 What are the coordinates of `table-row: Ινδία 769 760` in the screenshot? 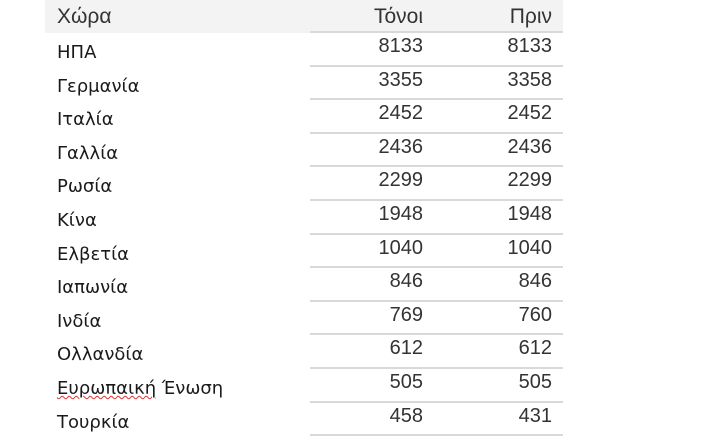 It's located at (304, 319).